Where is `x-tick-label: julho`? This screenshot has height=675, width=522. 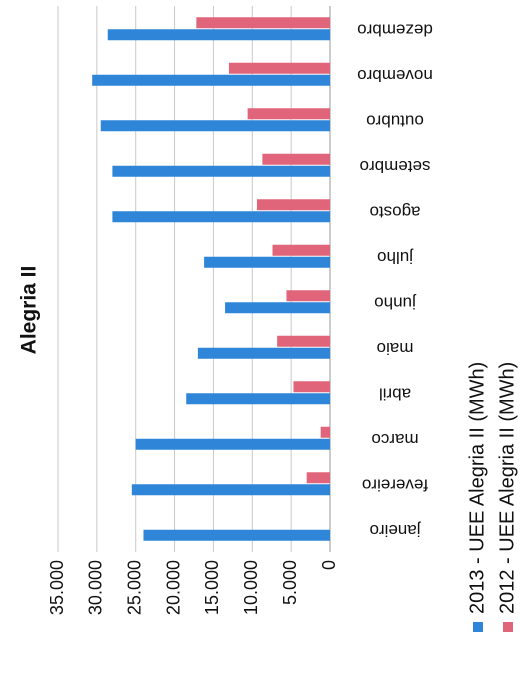
x-tick-label: julho is located at coordinates (395, 257).